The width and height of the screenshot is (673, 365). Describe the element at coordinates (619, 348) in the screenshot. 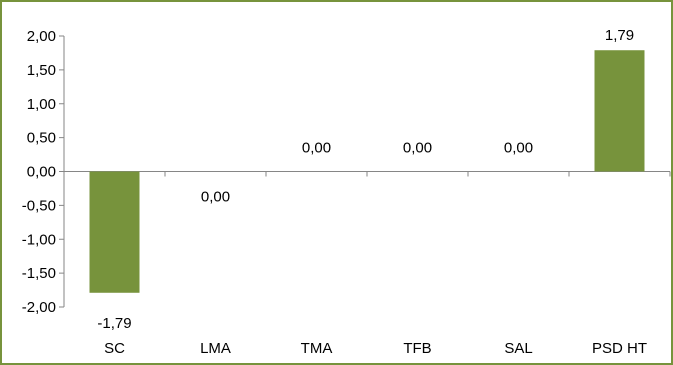

I see `x-category-label: PSD HT` at that location.